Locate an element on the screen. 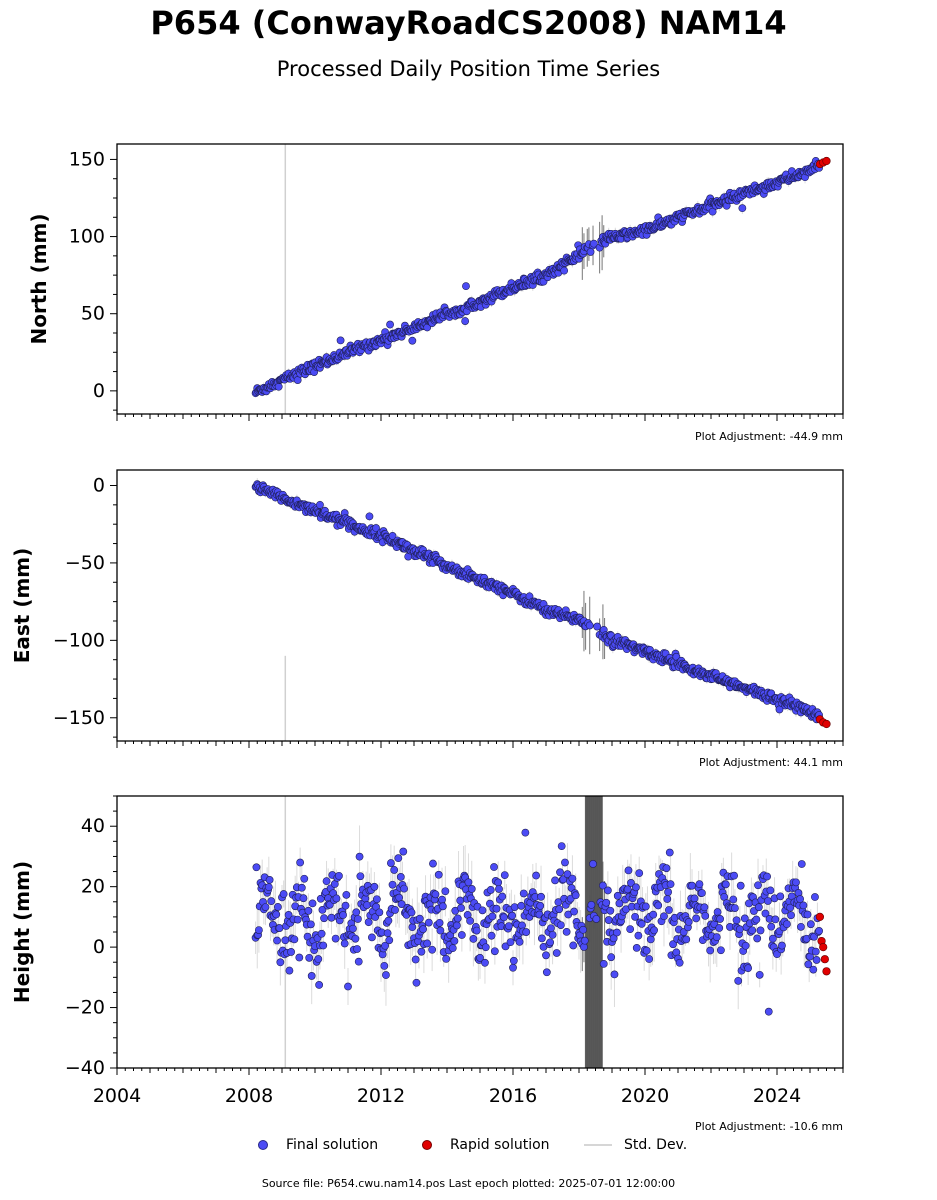 This screenshot has width=937, height=1200. y-tick-label: −150 is located at coordinates (79, 718).